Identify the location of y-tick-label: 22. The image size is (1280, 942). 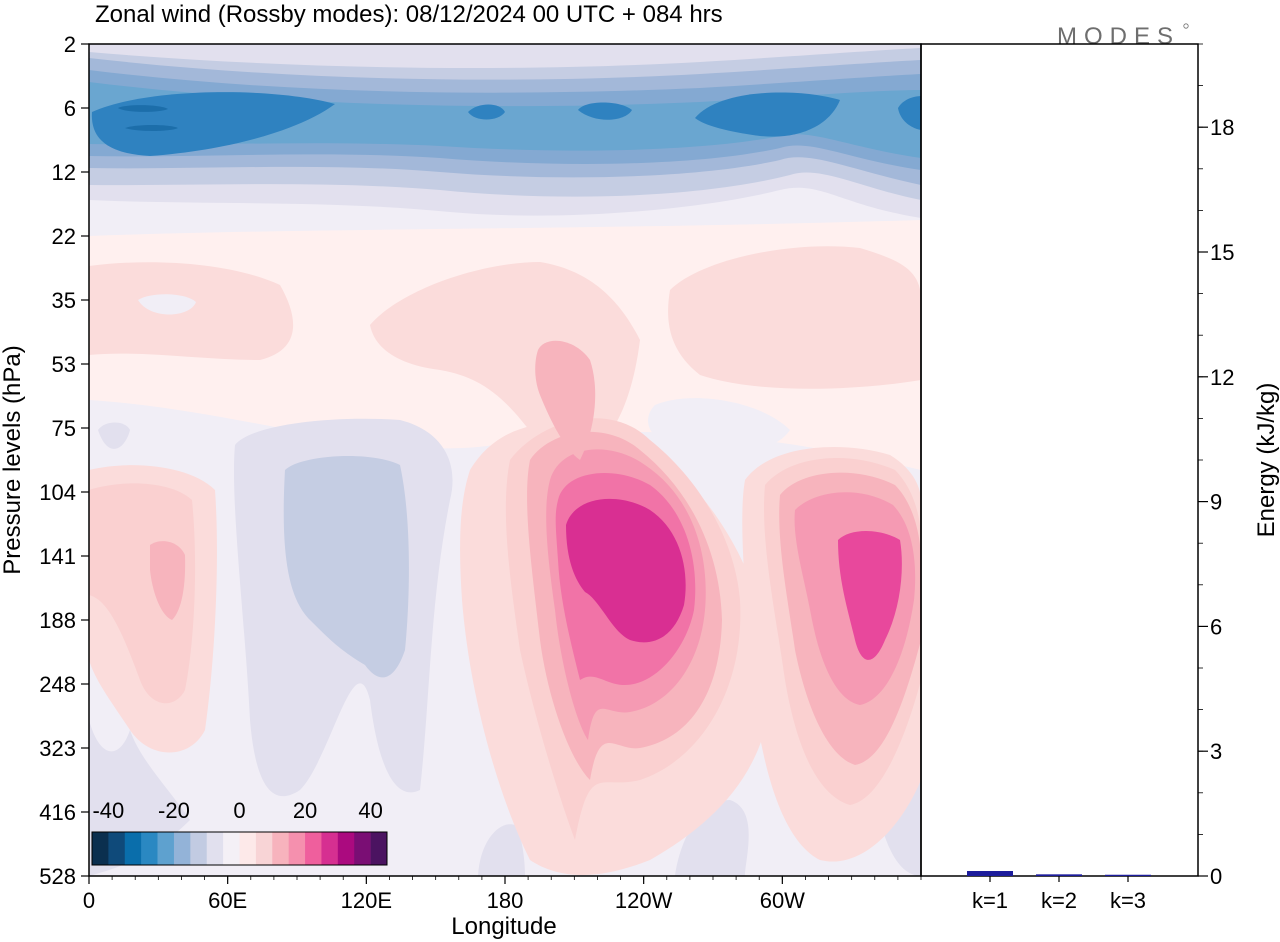
(64, 236).